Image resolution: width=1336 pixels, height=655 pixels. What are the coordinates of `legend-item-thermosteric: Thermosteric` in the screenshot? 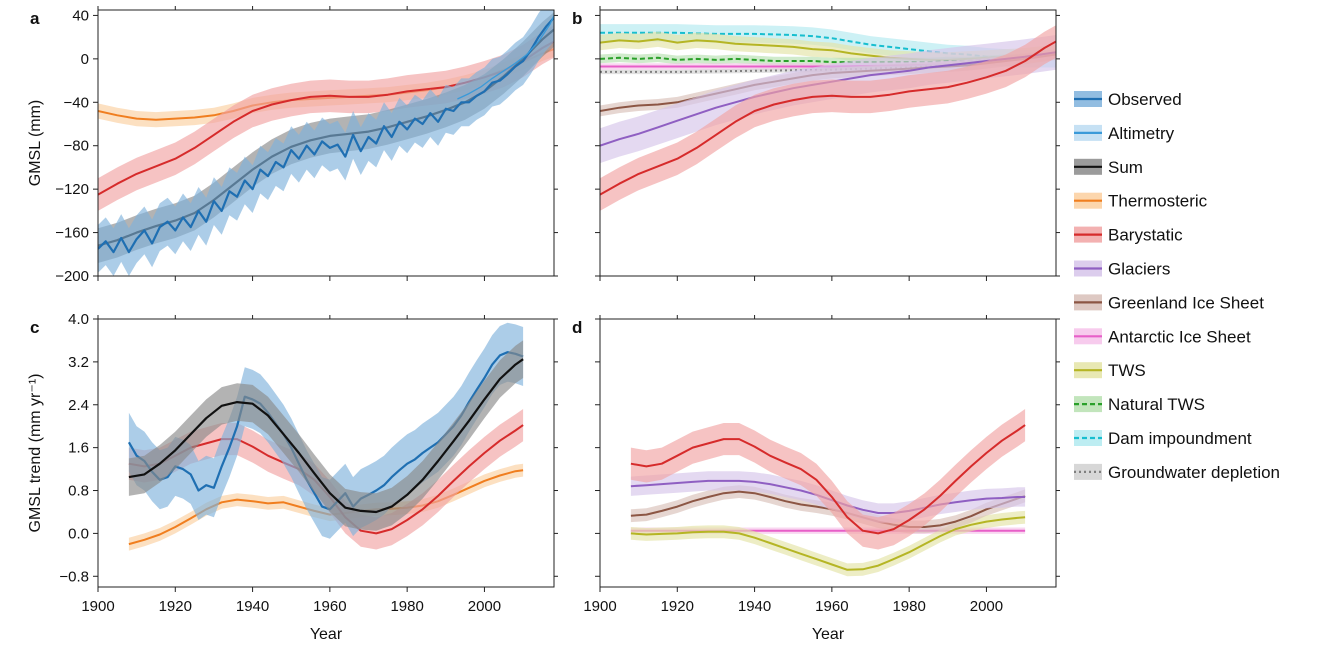 It's located at (1141, 201).